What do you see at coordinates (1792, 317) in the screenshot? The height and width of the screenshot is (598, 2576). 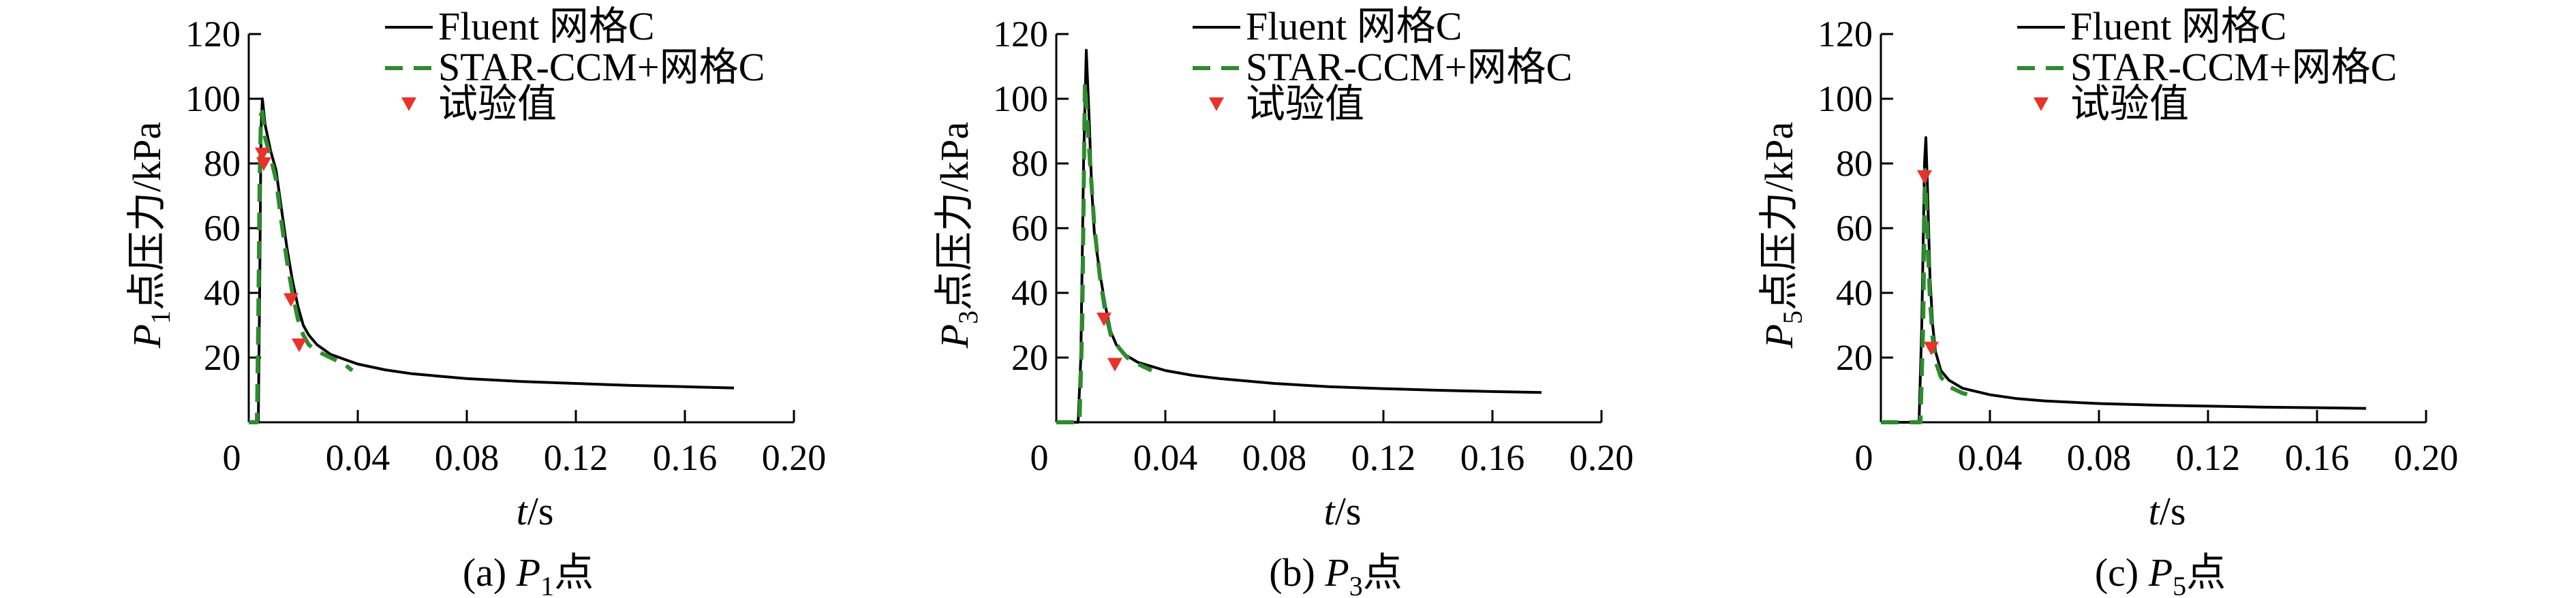 I see `y-axis-label-sub: 5` at bounding box center [1792, 317].